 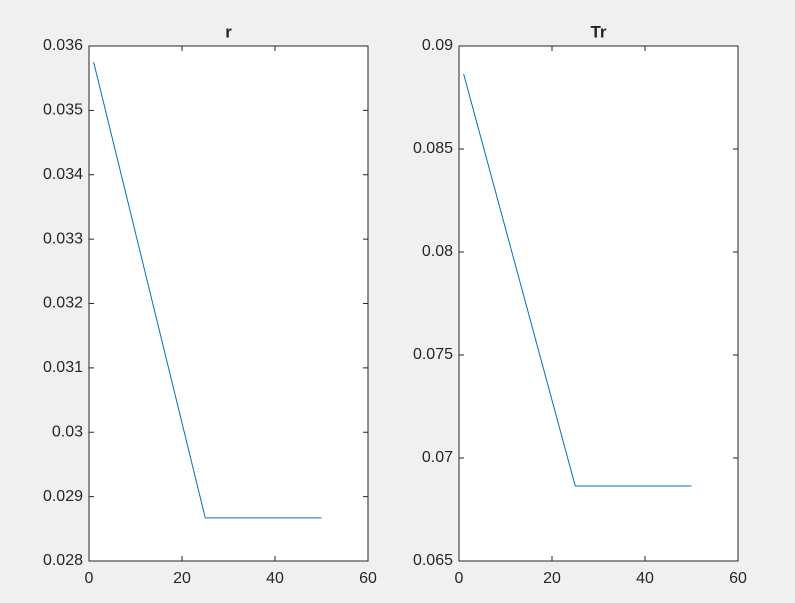 What do you see at coordinates (437, 457) in the screenshot?
I see `y-tick-label: 0.07` at bounding box center [437, 457].